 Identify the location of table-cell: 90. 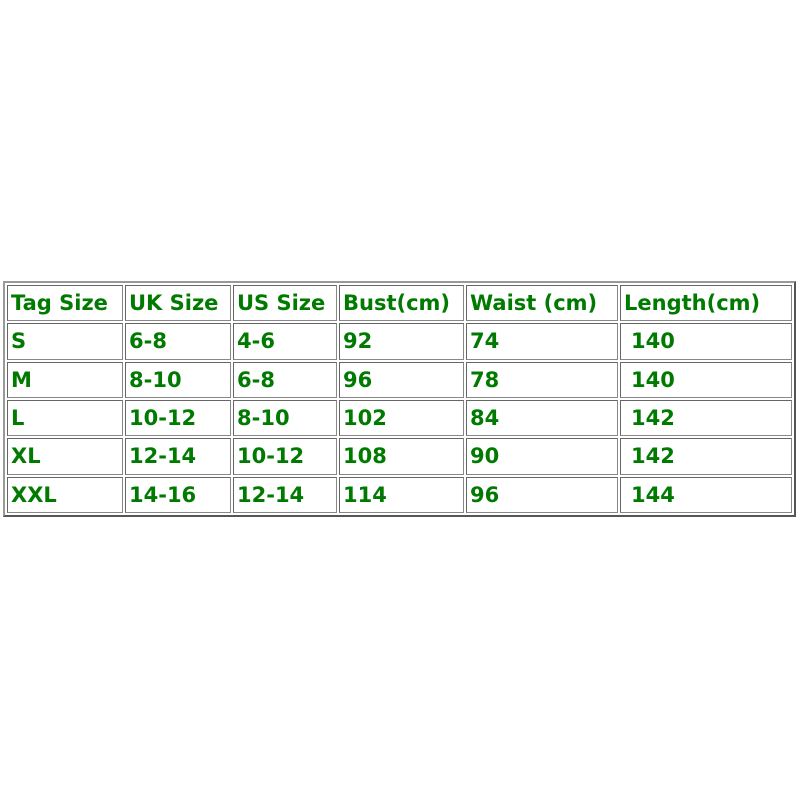
(542, 456).